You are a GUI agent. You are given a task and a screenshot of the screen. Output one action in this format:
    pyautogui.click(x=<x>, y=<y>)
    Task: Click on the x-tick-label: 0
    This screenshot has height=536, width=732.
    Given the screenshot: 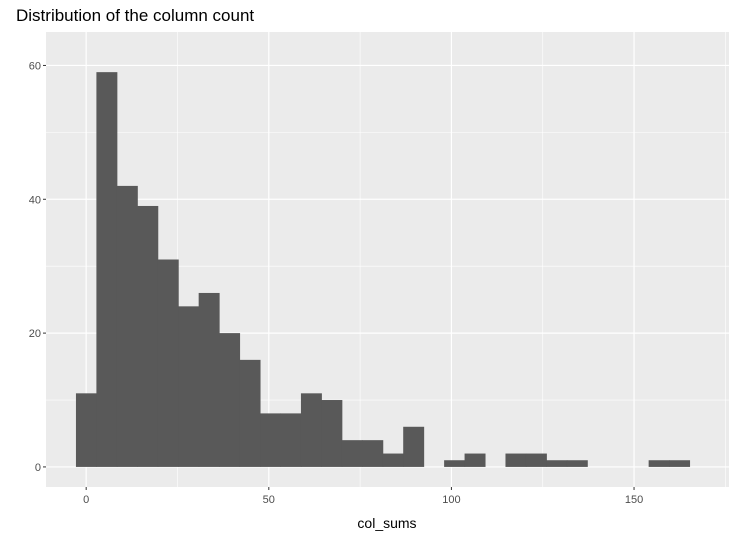 What is the action you would take?
    pyautogui.click(x=86, y=500)
    